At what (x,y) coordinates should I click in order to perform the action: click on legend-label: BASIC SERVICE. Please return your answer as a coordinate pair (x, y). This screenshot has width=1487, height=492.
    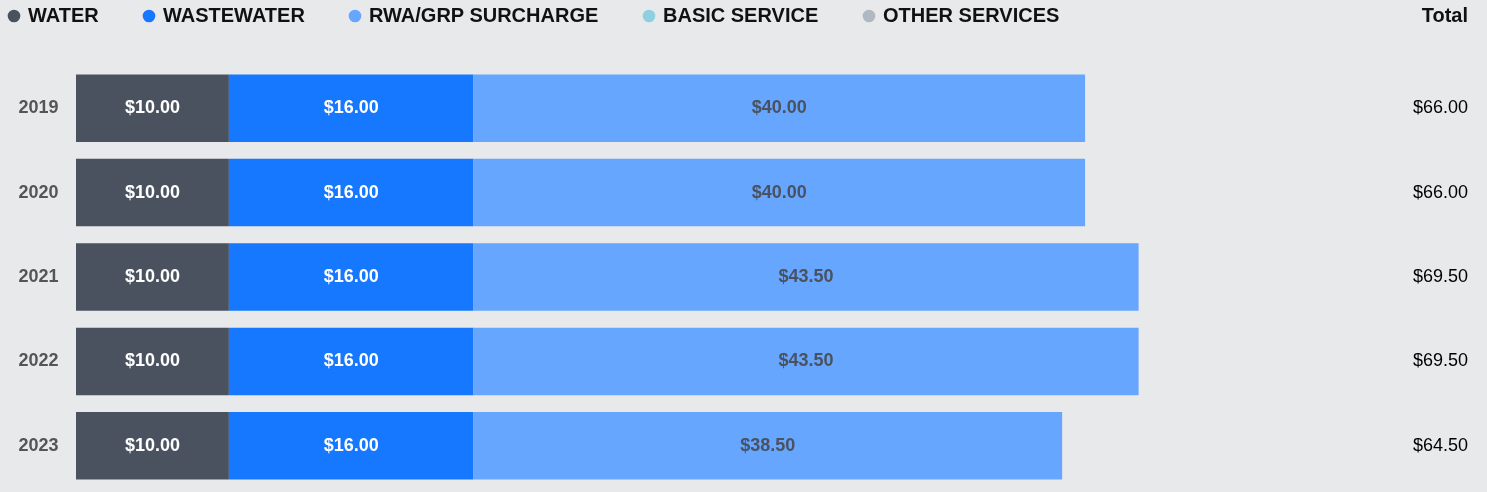
    Looking at the image, I should click on (741, 15).